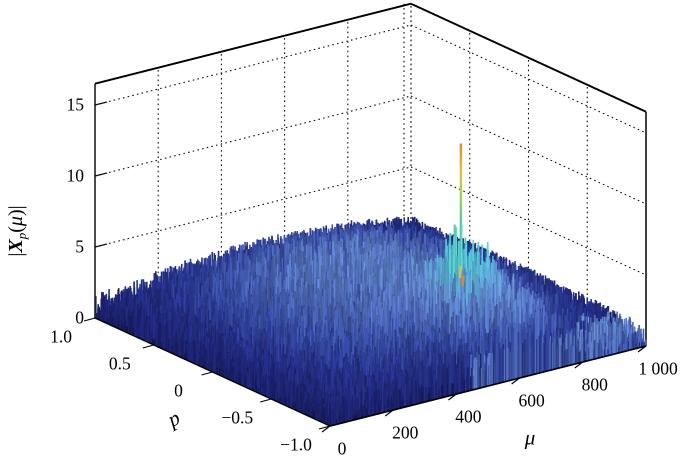 Image resolution: width=700 pixels, height=460 pixels. What do you see at coordinates (79, 246) in the screenshot?
I see `z-tick-label: 5` at bounding box center [79, 246].